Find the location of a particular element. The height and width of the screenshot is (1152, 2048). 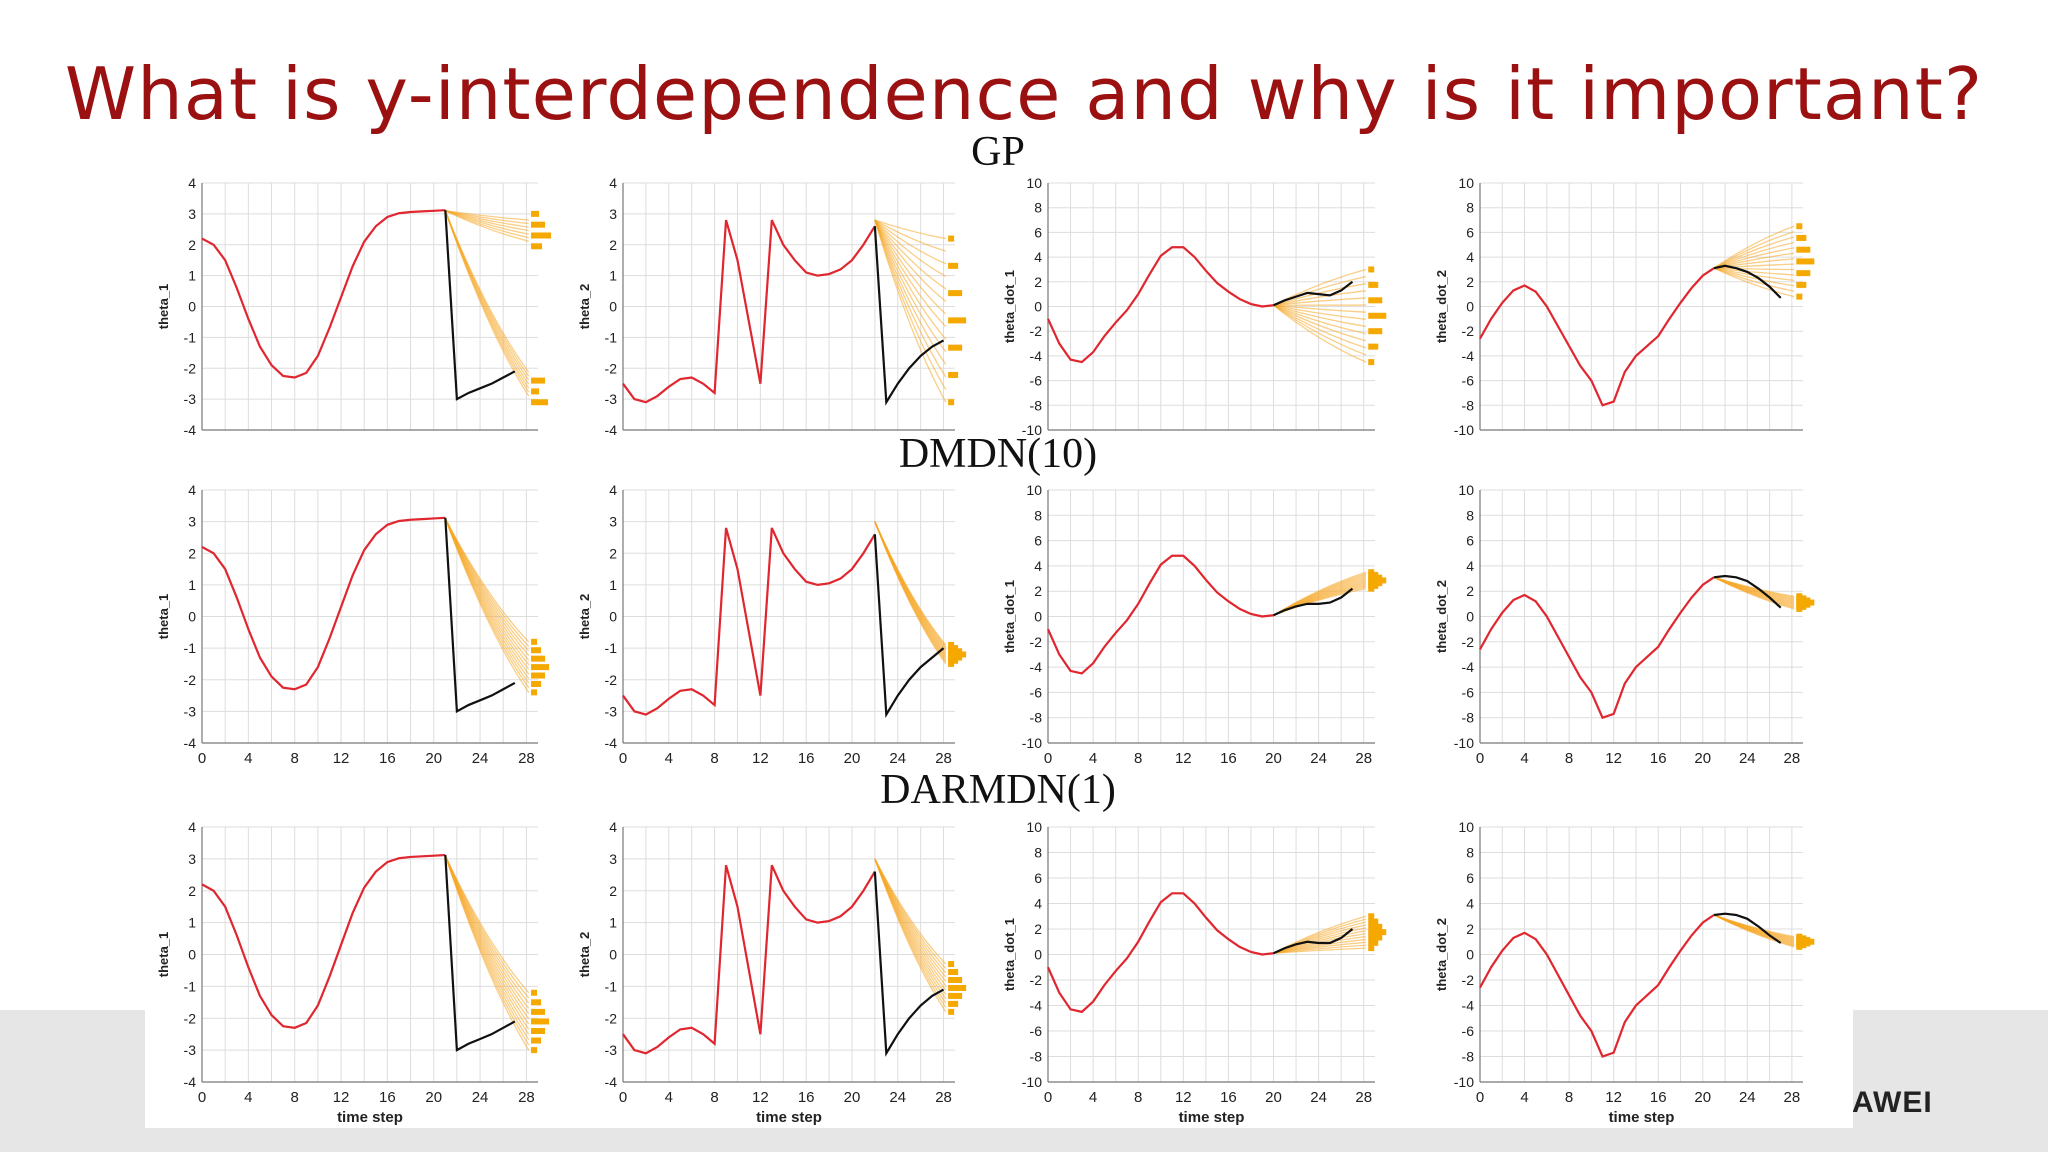

y-axis-label: theta_dot_1 is located at coordinates (1009, 954).